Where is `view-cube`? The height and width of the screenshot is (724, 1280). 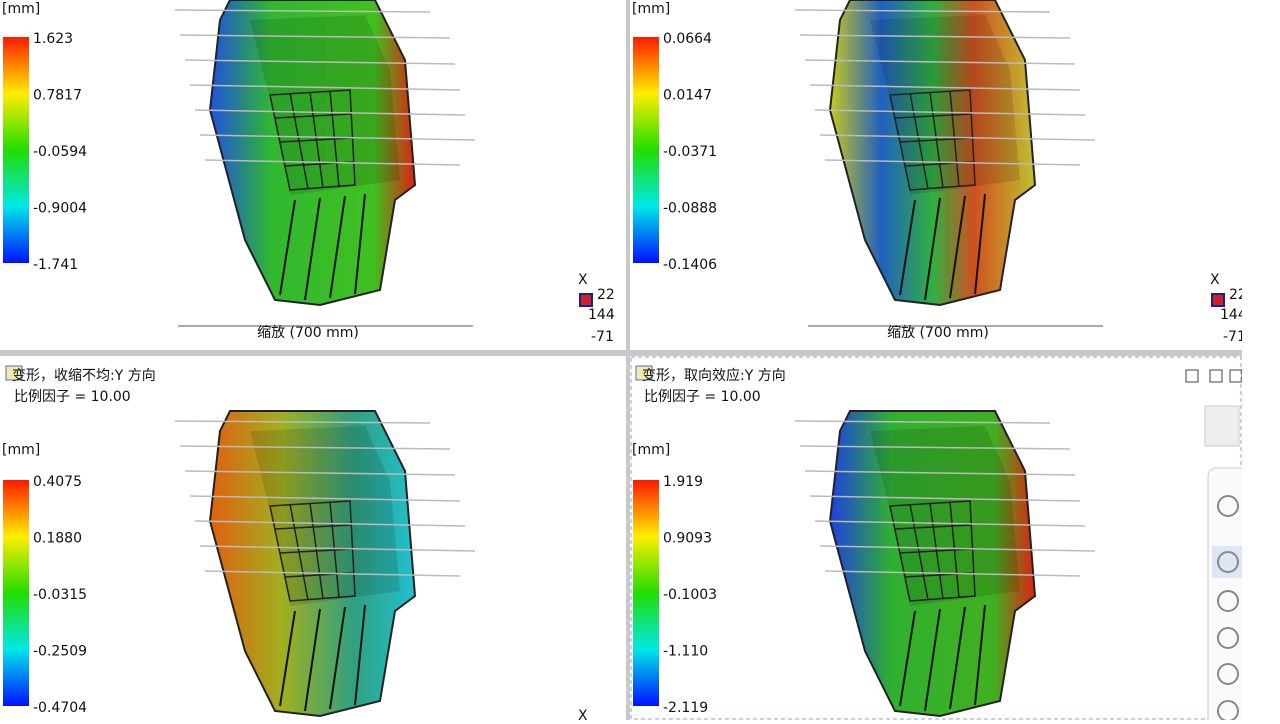
view-cube is located at coordinates (1222, 426).